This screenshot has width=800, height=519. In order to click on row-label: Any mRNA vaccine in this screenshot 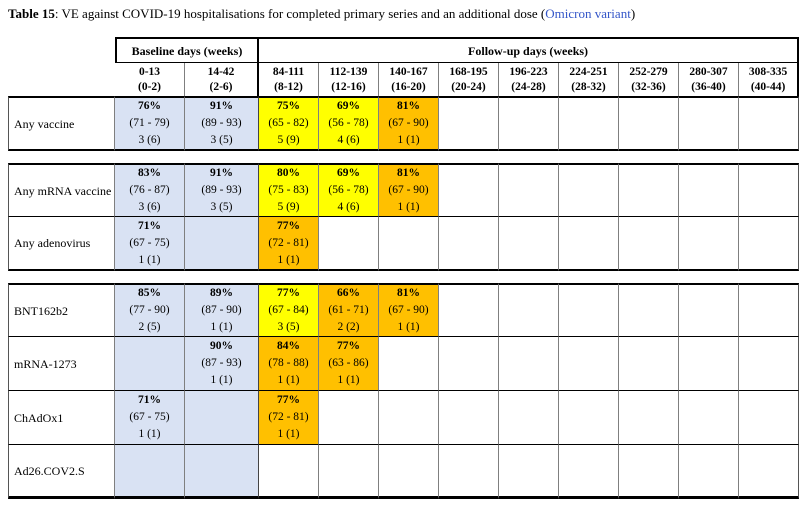, I will do `click(61, 190)`.